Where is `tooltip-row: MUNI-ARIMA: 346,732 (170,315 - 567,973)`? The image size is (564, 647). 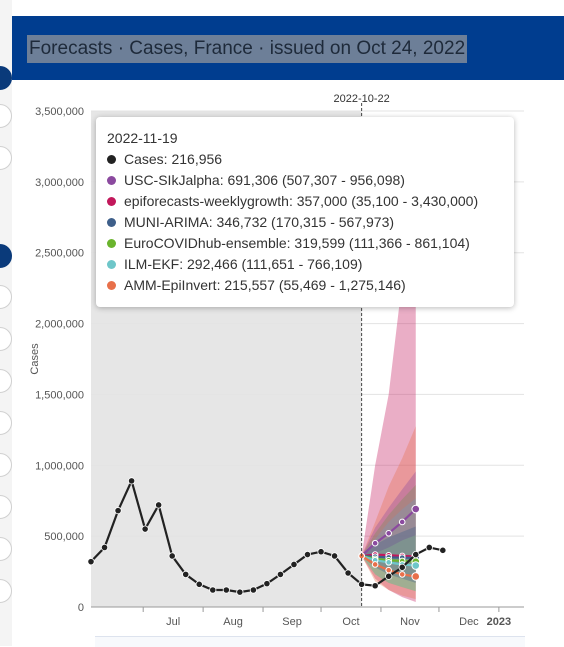 tooltip-row: MUNI-ARIMA: 346,732 (170,315 - 567,973) is located at coordinates (310, 222).